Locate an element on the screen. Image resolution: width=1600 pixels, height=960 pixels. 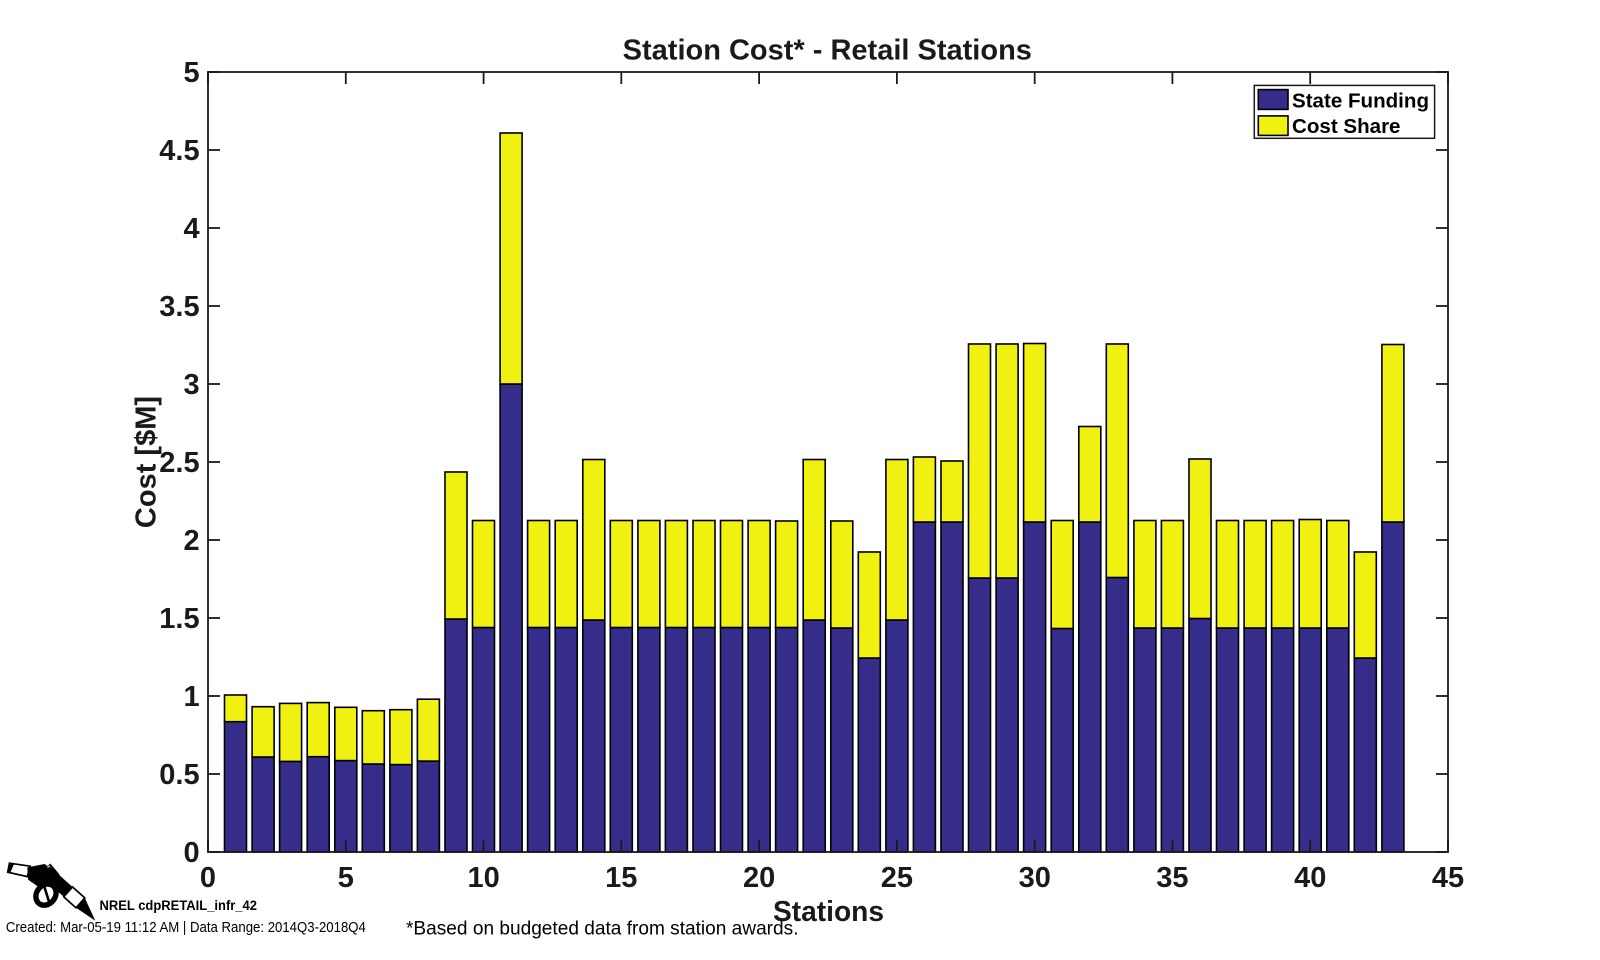
svg-text: 1.5 is located at coordinates (179, 619).